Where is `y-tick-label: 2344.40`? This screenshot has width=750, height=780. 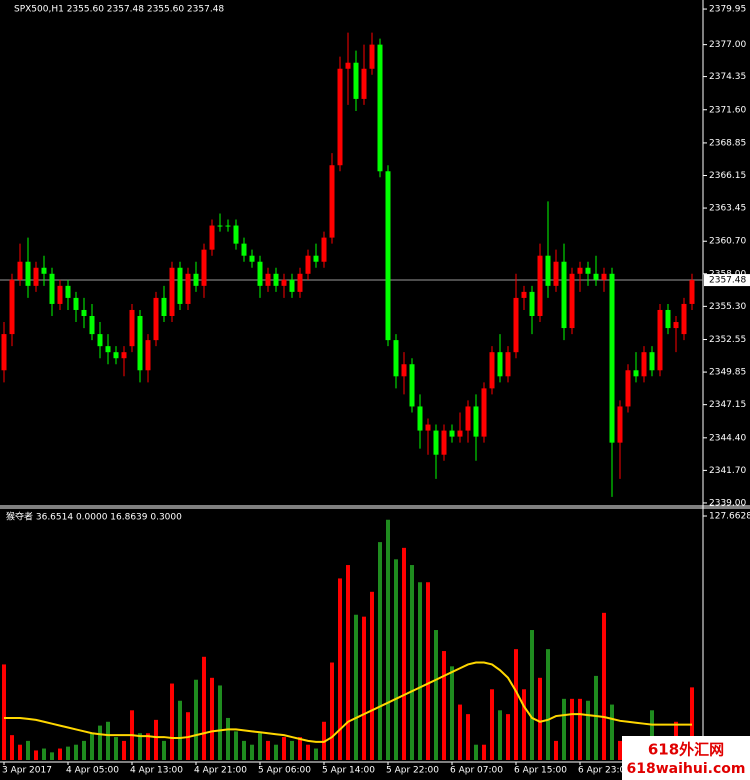
y-tick-label: 2344.40 is located at coordinates (727, 438).